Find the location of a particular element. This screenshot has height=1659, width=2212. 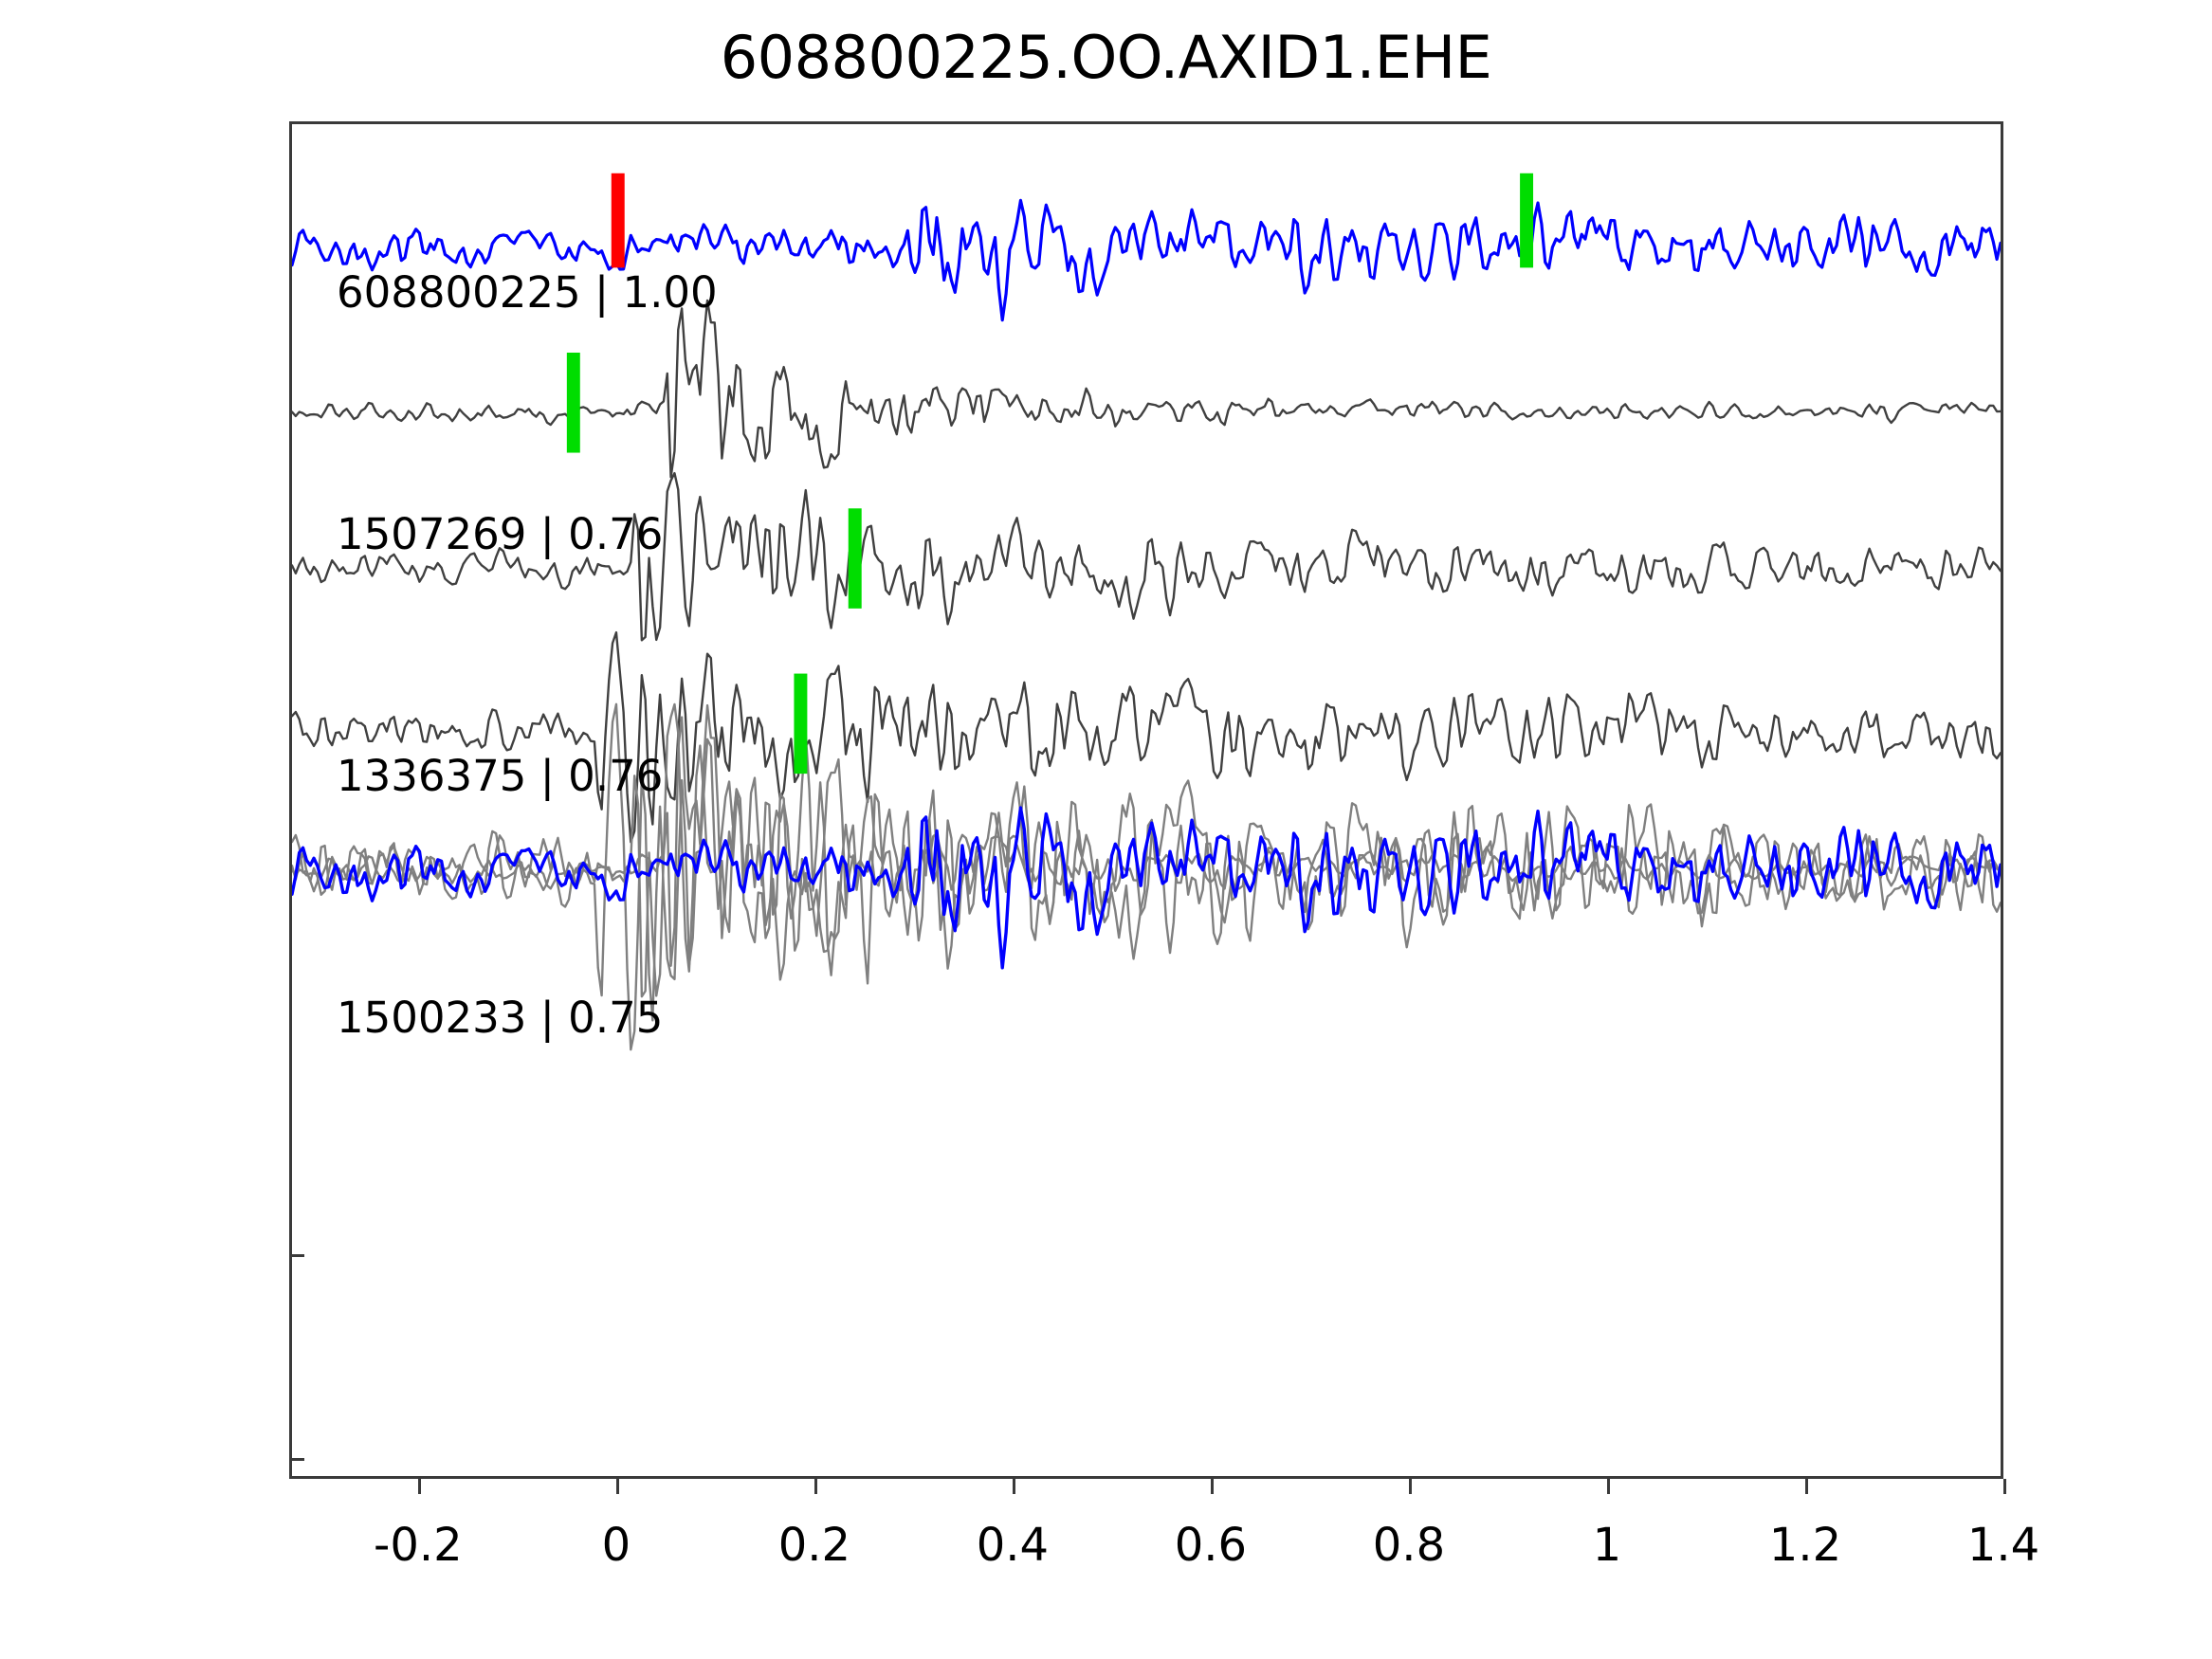

x-tick-label: 1.4 is located at coordinates (2003, 1545).